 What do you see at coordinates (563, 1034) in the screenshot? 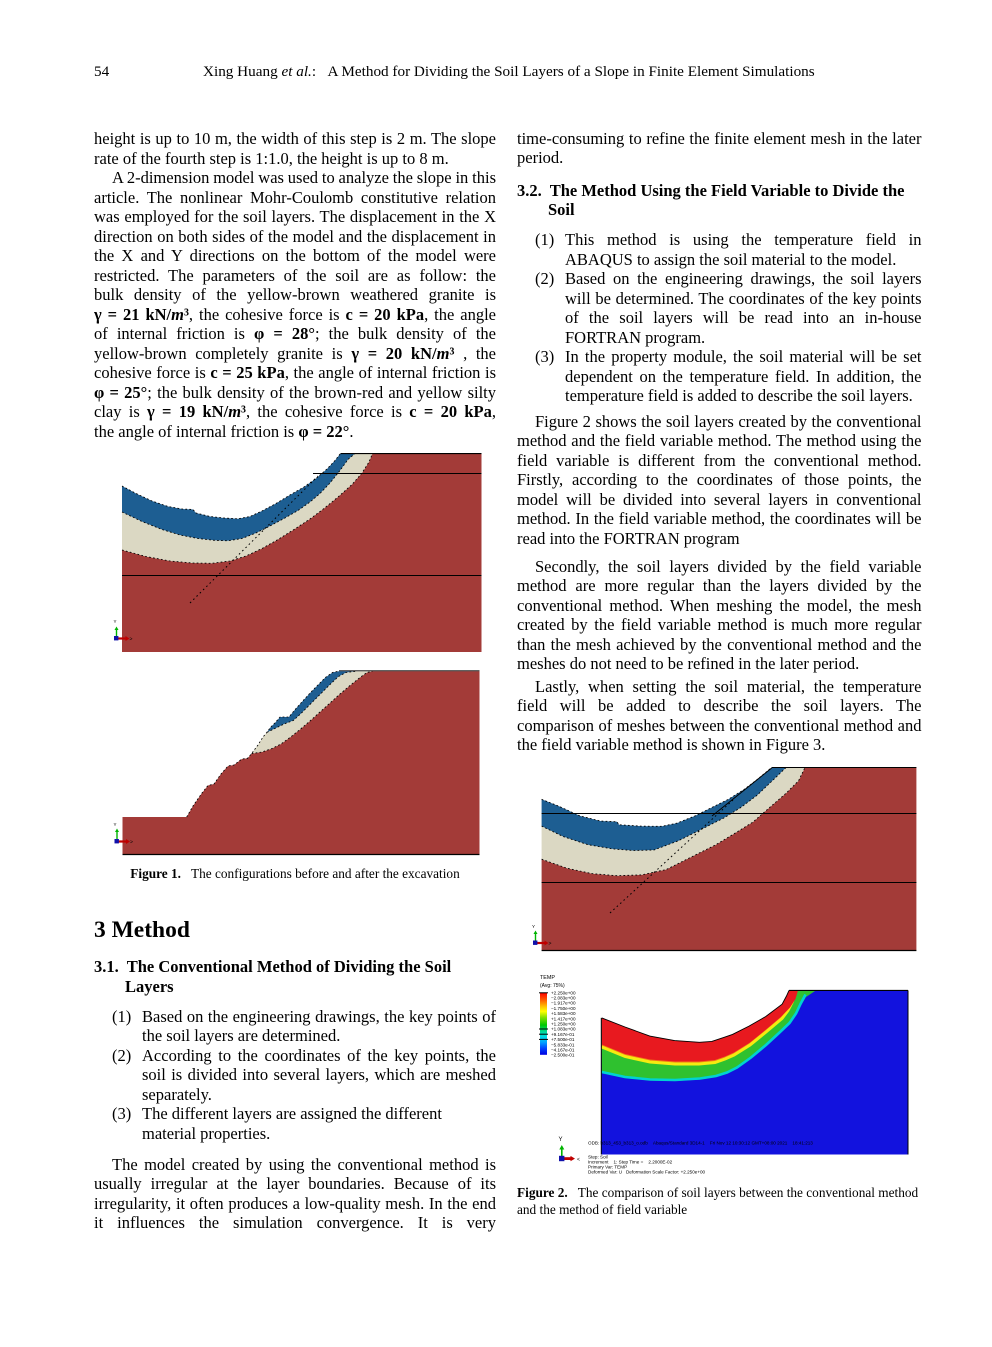
I see `svg-text: +9.167e-01` at bounding box center [563, 1034].